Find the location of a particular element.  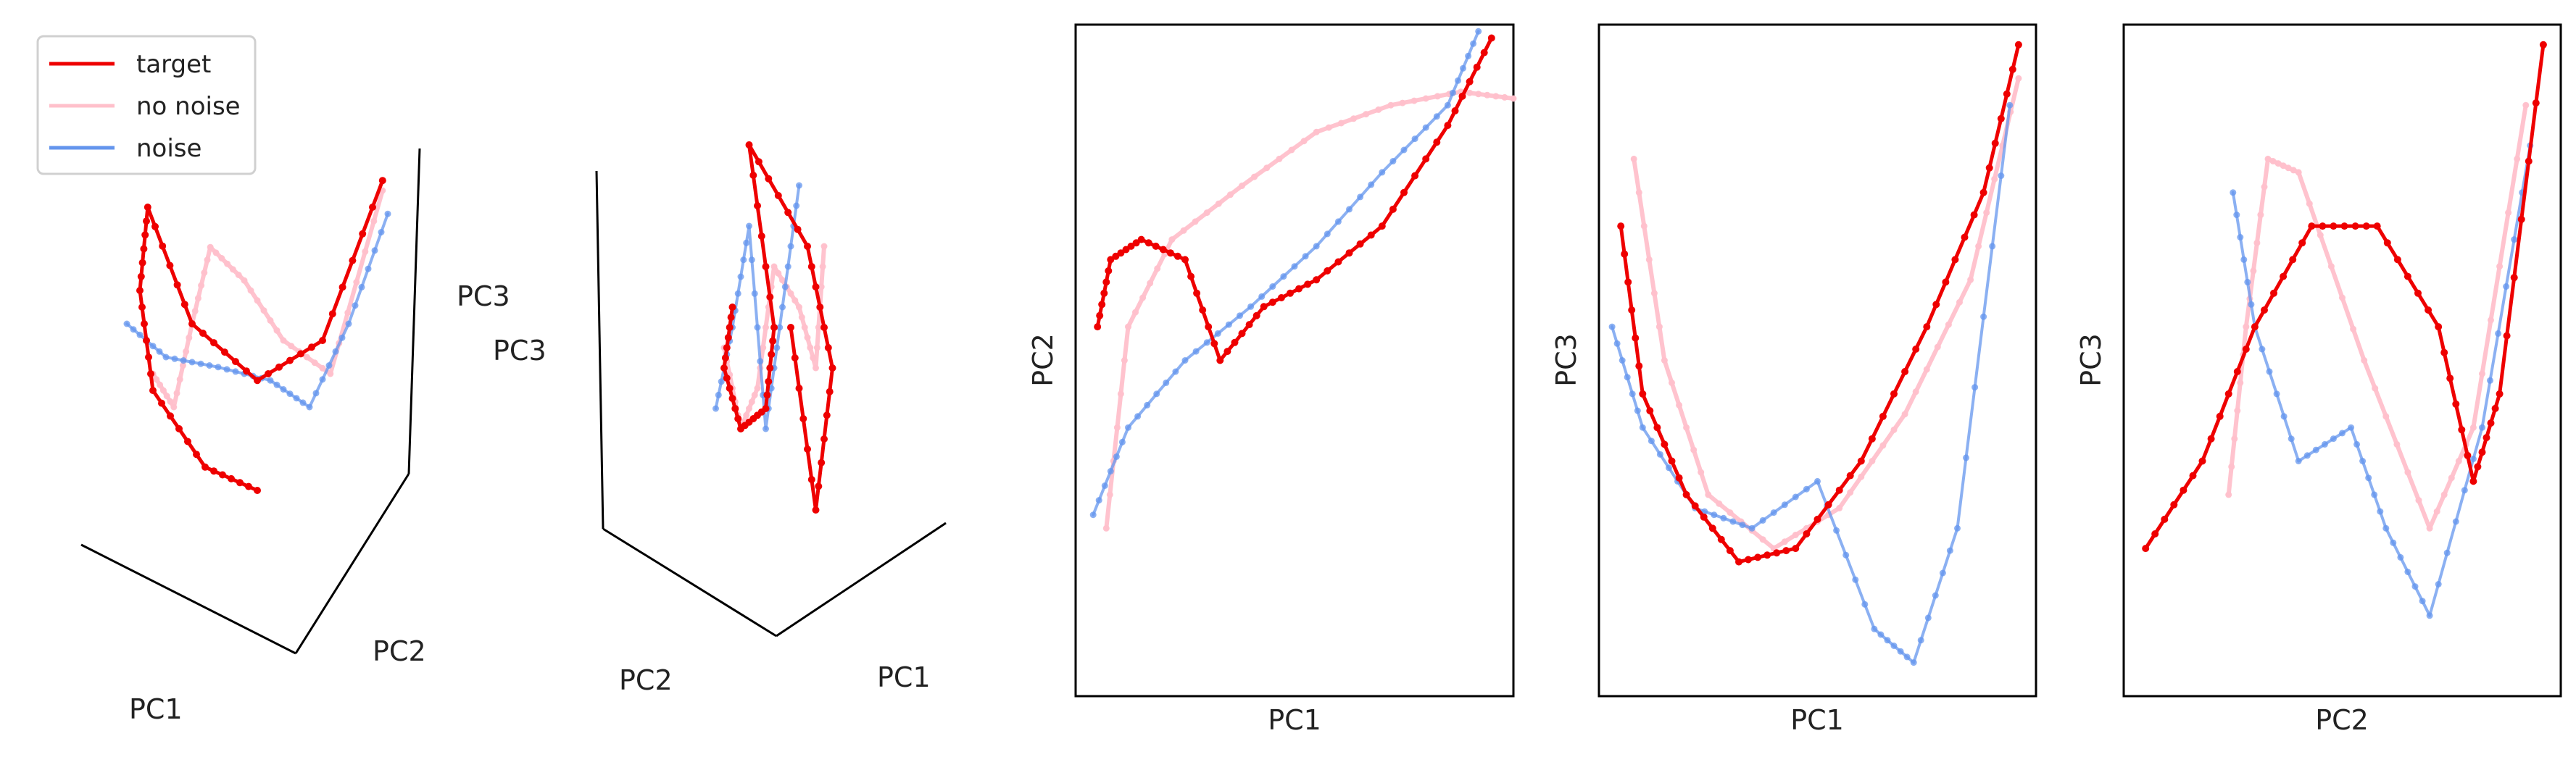

legend: target no noise noise is located at coordinates (146, 105).